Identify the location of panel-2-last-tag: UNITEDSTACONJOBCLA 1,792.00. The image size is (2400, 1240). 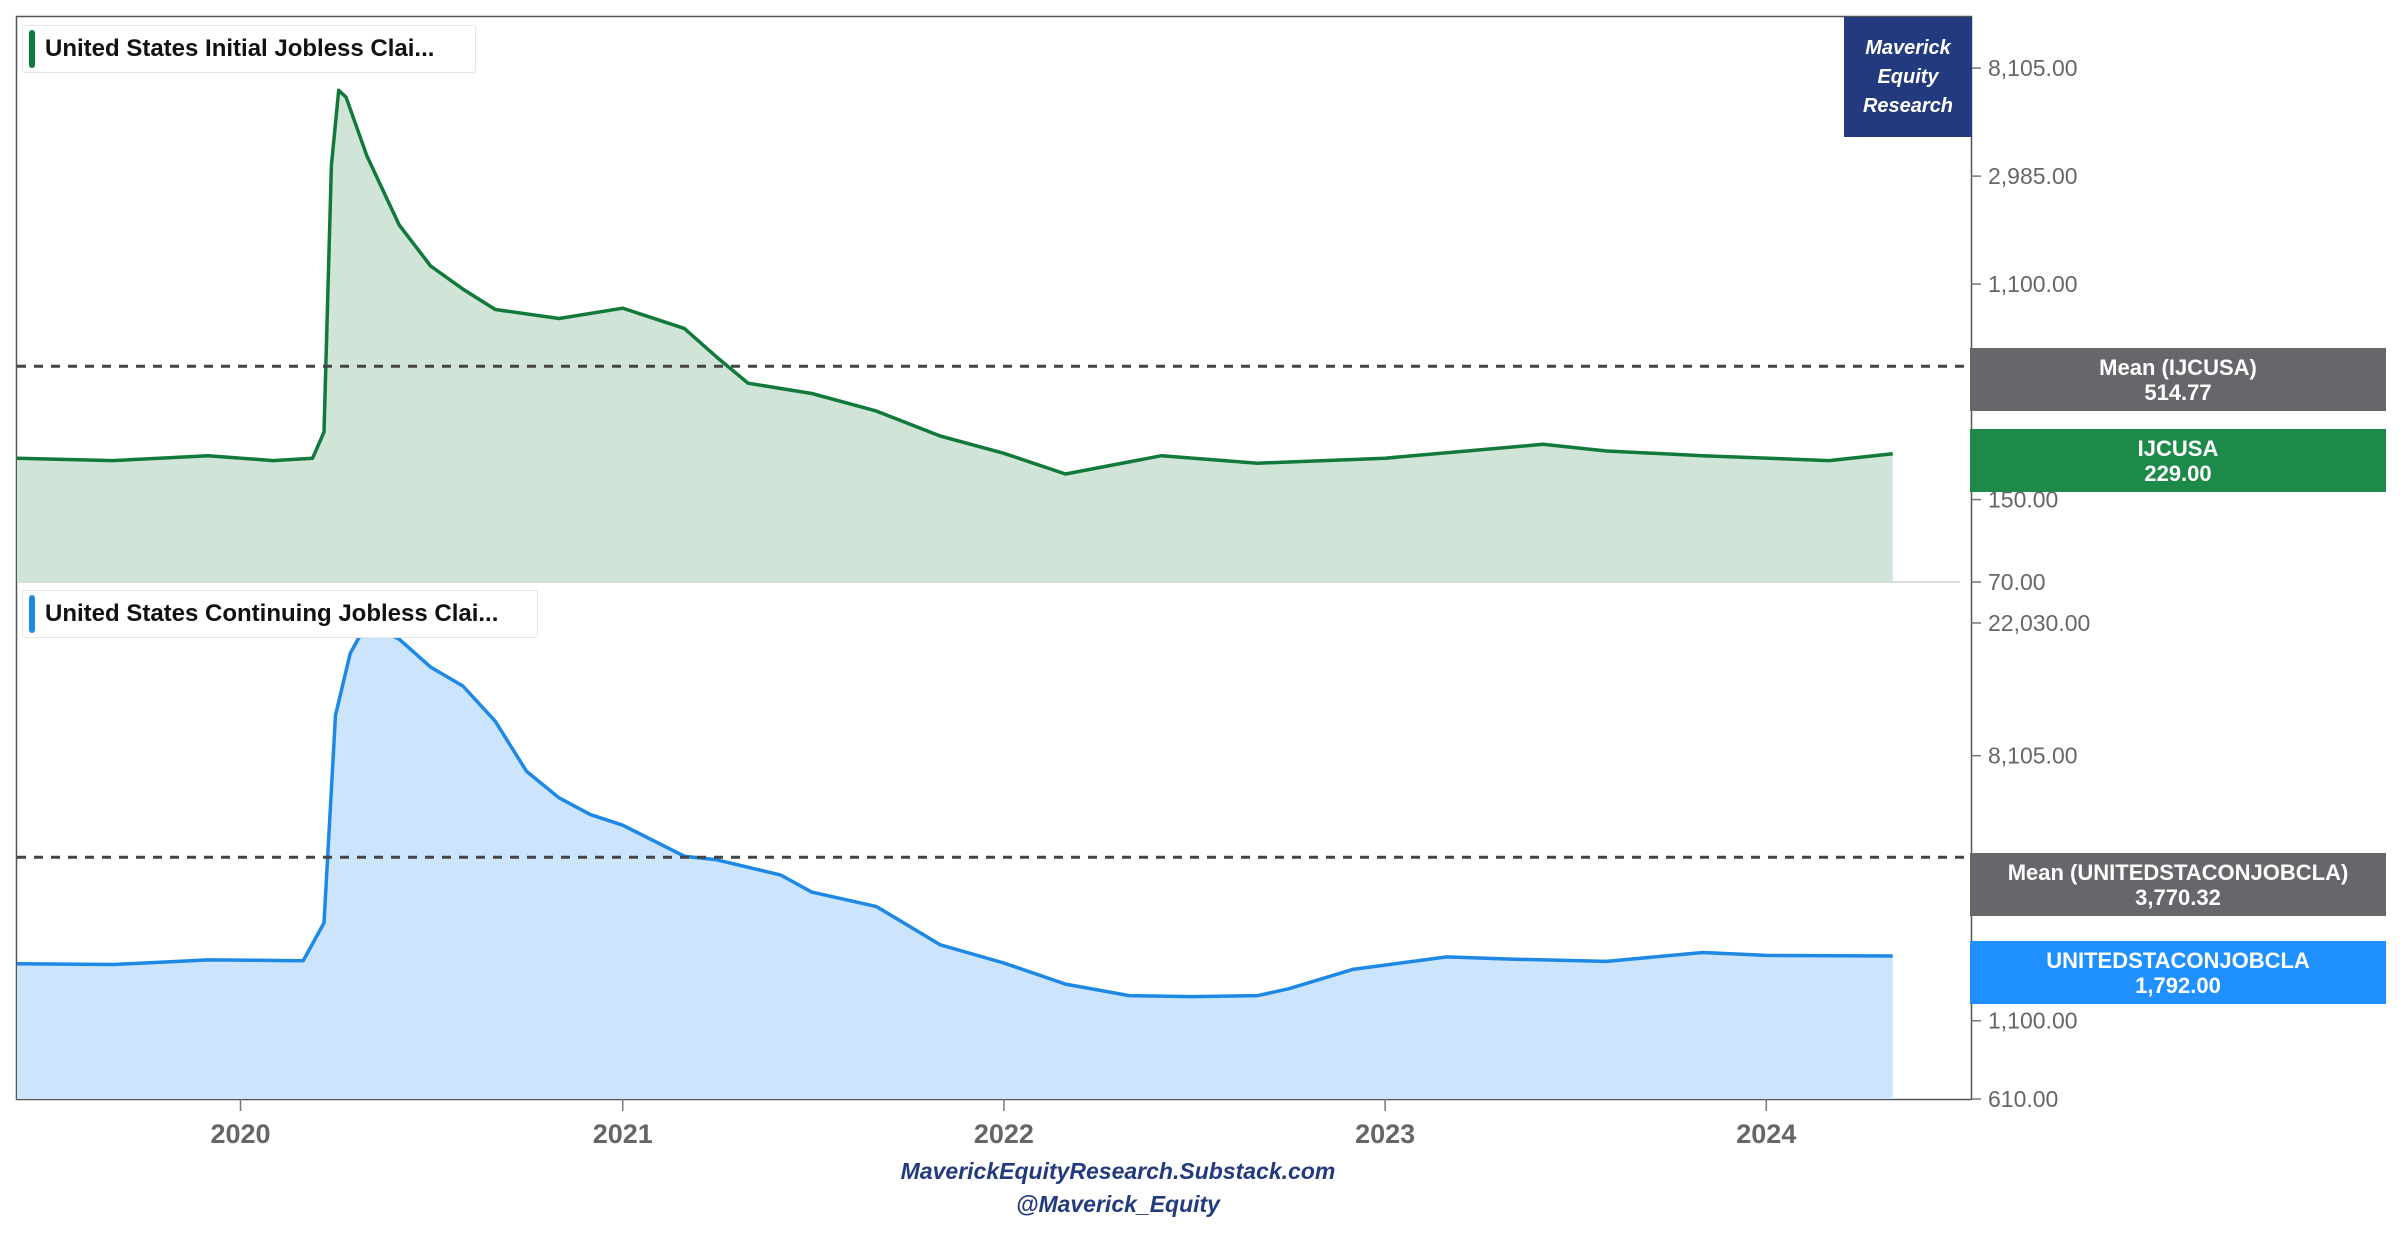
(2178, 972).